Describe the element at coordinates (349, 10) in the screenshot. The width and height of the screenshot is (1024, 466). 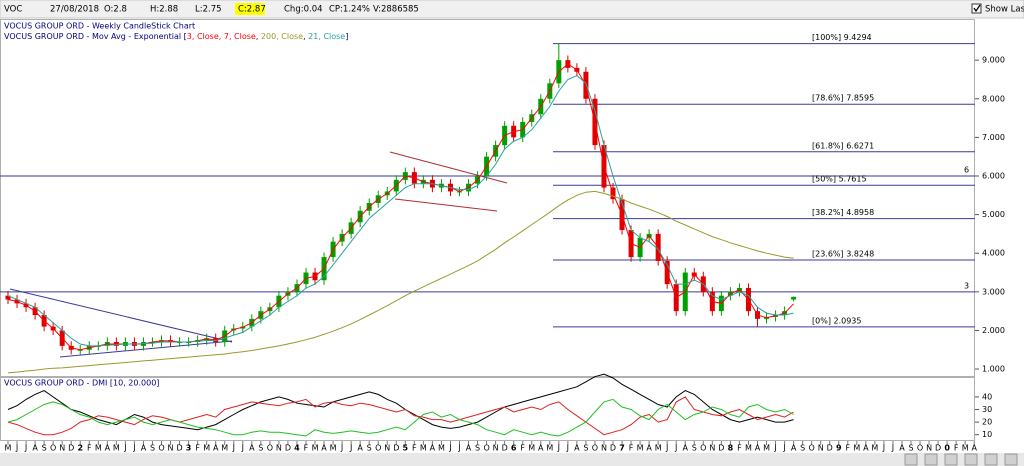
I see `change-pct: CP:1.24%` at that location.